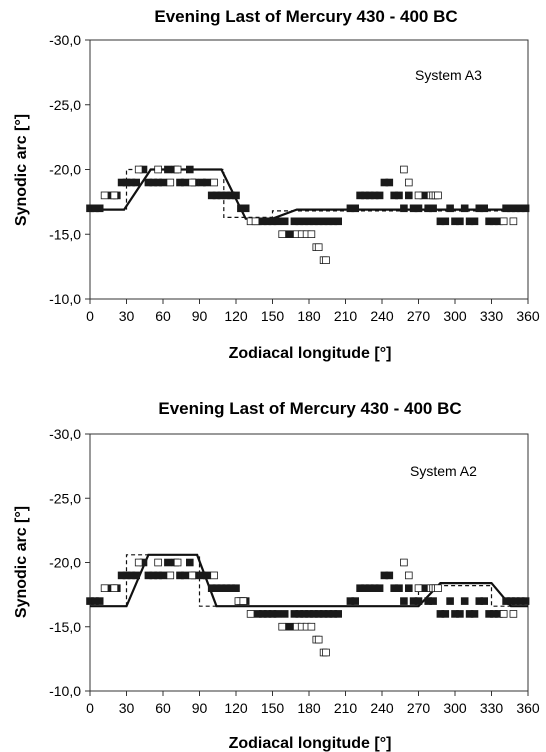 The width and height of the screenshot is (546, 752). What do you see at coordinates (308, 214) in the screenshot?
I see `marker-group` at bounding box center [308, 214].